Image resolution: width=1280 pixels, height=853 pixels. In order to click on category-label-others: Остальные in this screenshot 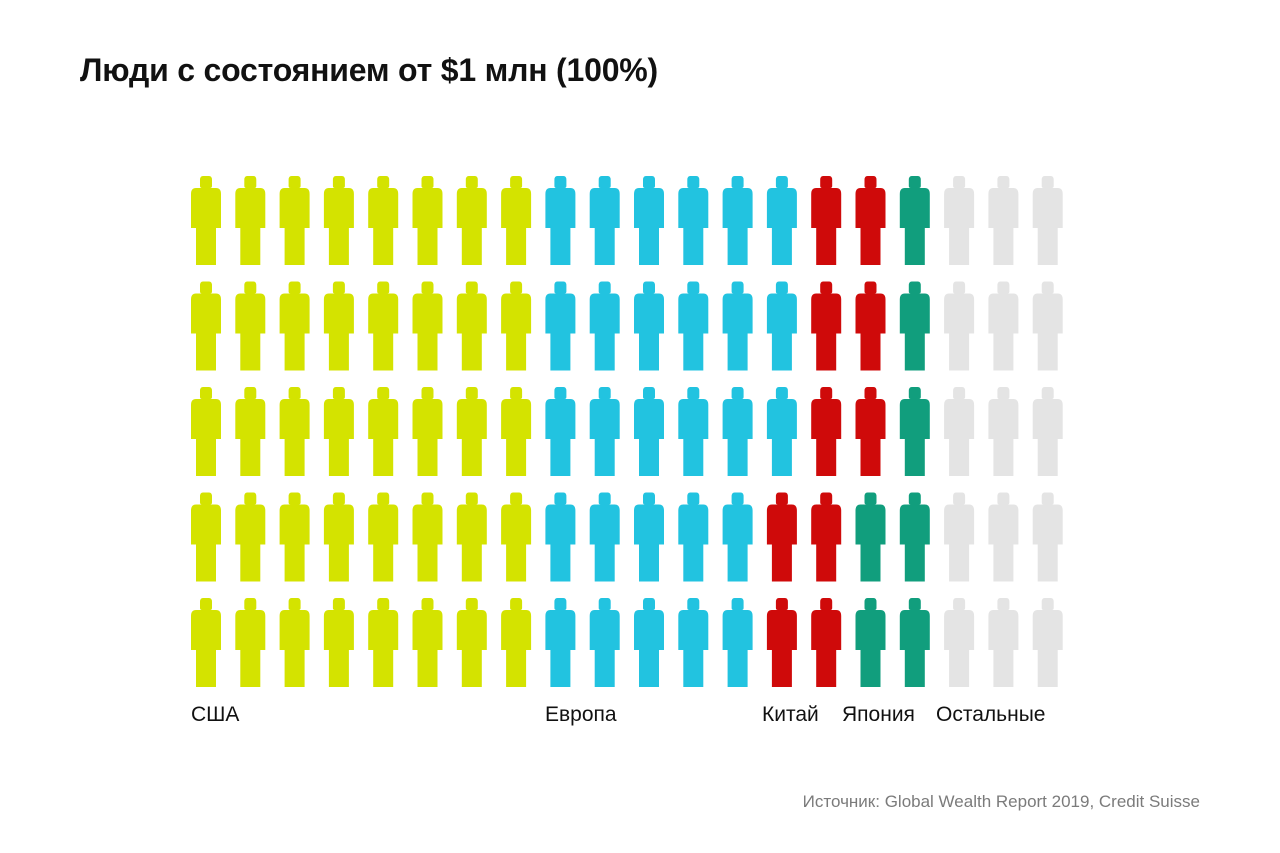, I will do `click(991, 714)`.